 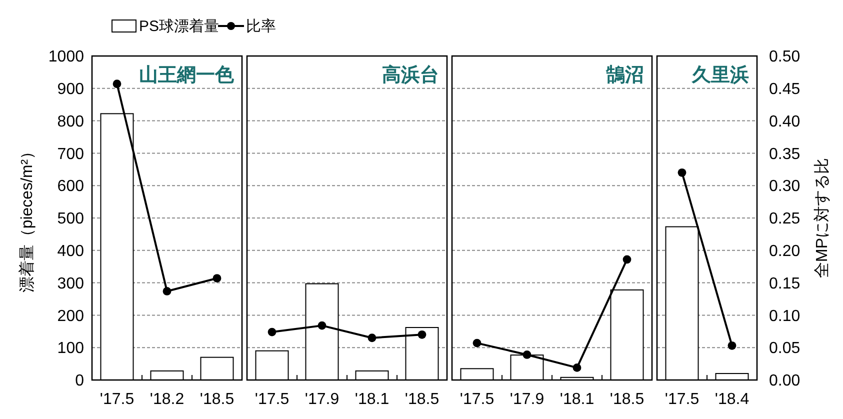 What do you see at coordinates (784, 57) in the screenshot?
I see `y2-tick-label: 0.50` at bounding box center [784, 57].